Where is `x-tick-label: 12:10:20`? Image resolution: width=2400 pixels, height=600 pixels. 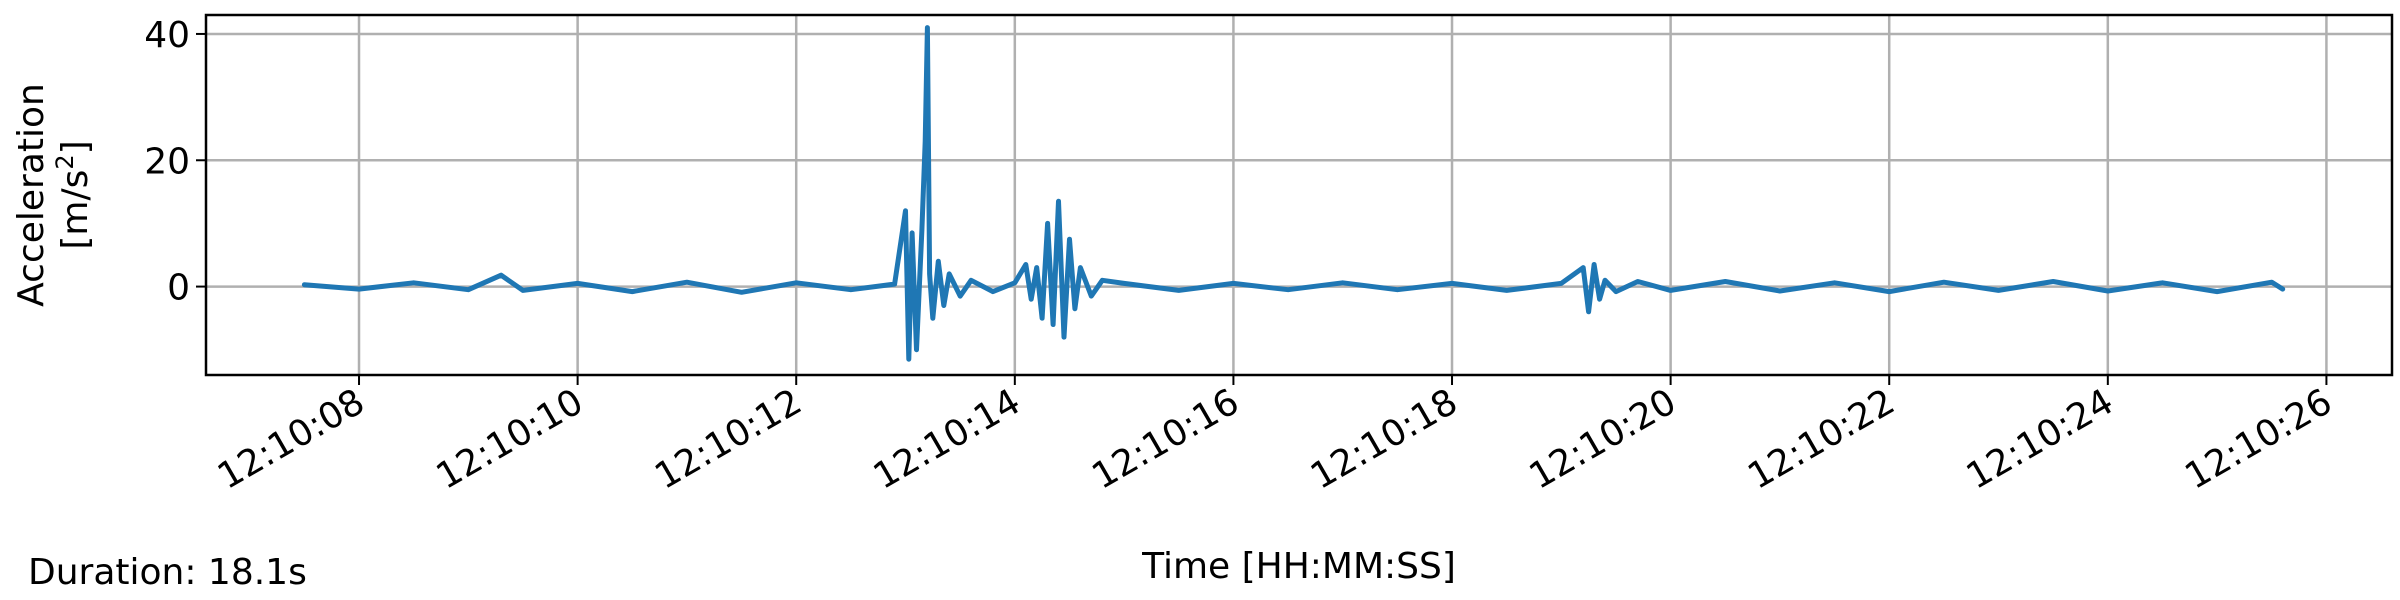
x-tick-label: 12:10:20 is located at coordinates (1603, 439).